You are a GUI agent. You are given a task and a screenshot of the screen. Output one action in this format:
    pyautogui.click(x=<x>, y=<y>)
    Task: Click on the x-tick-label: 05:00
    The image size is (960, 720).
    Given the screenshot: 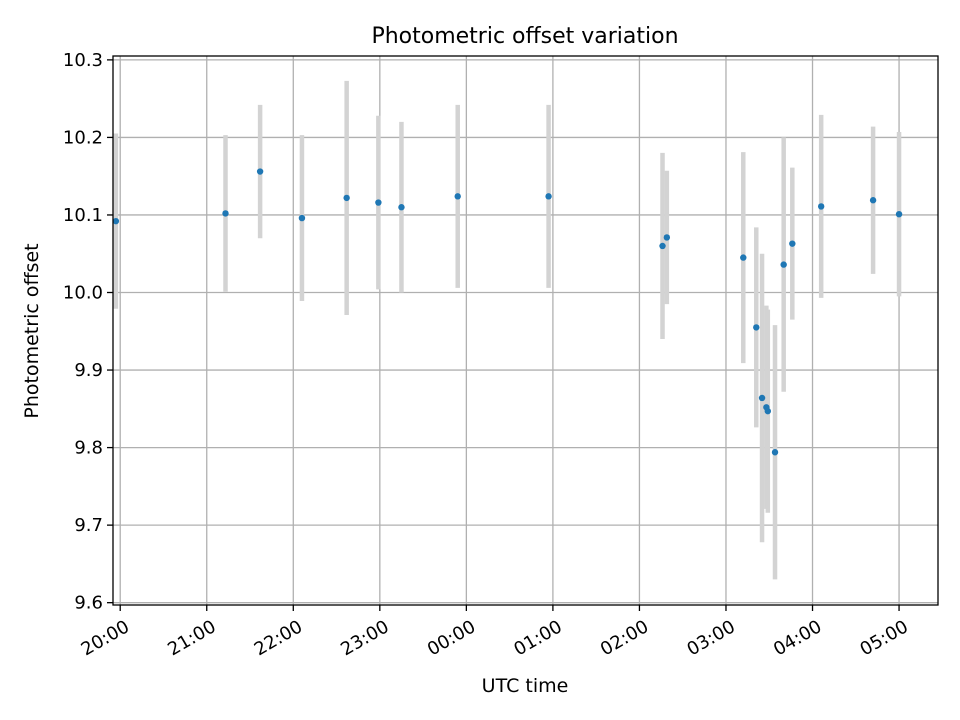 What is the action you would take?
    pyautogui.click(x=884, y=638)
    